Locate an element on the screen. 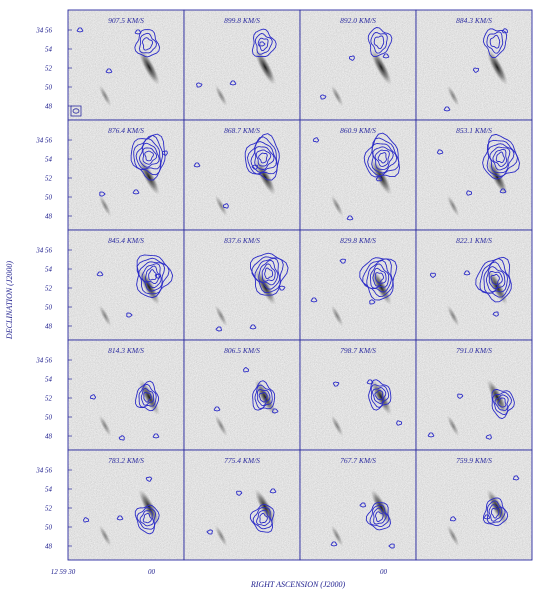 This screenshot has height=594, width=547. channel-panel: 783.2 KM/S is located at coordinates (126, 505).